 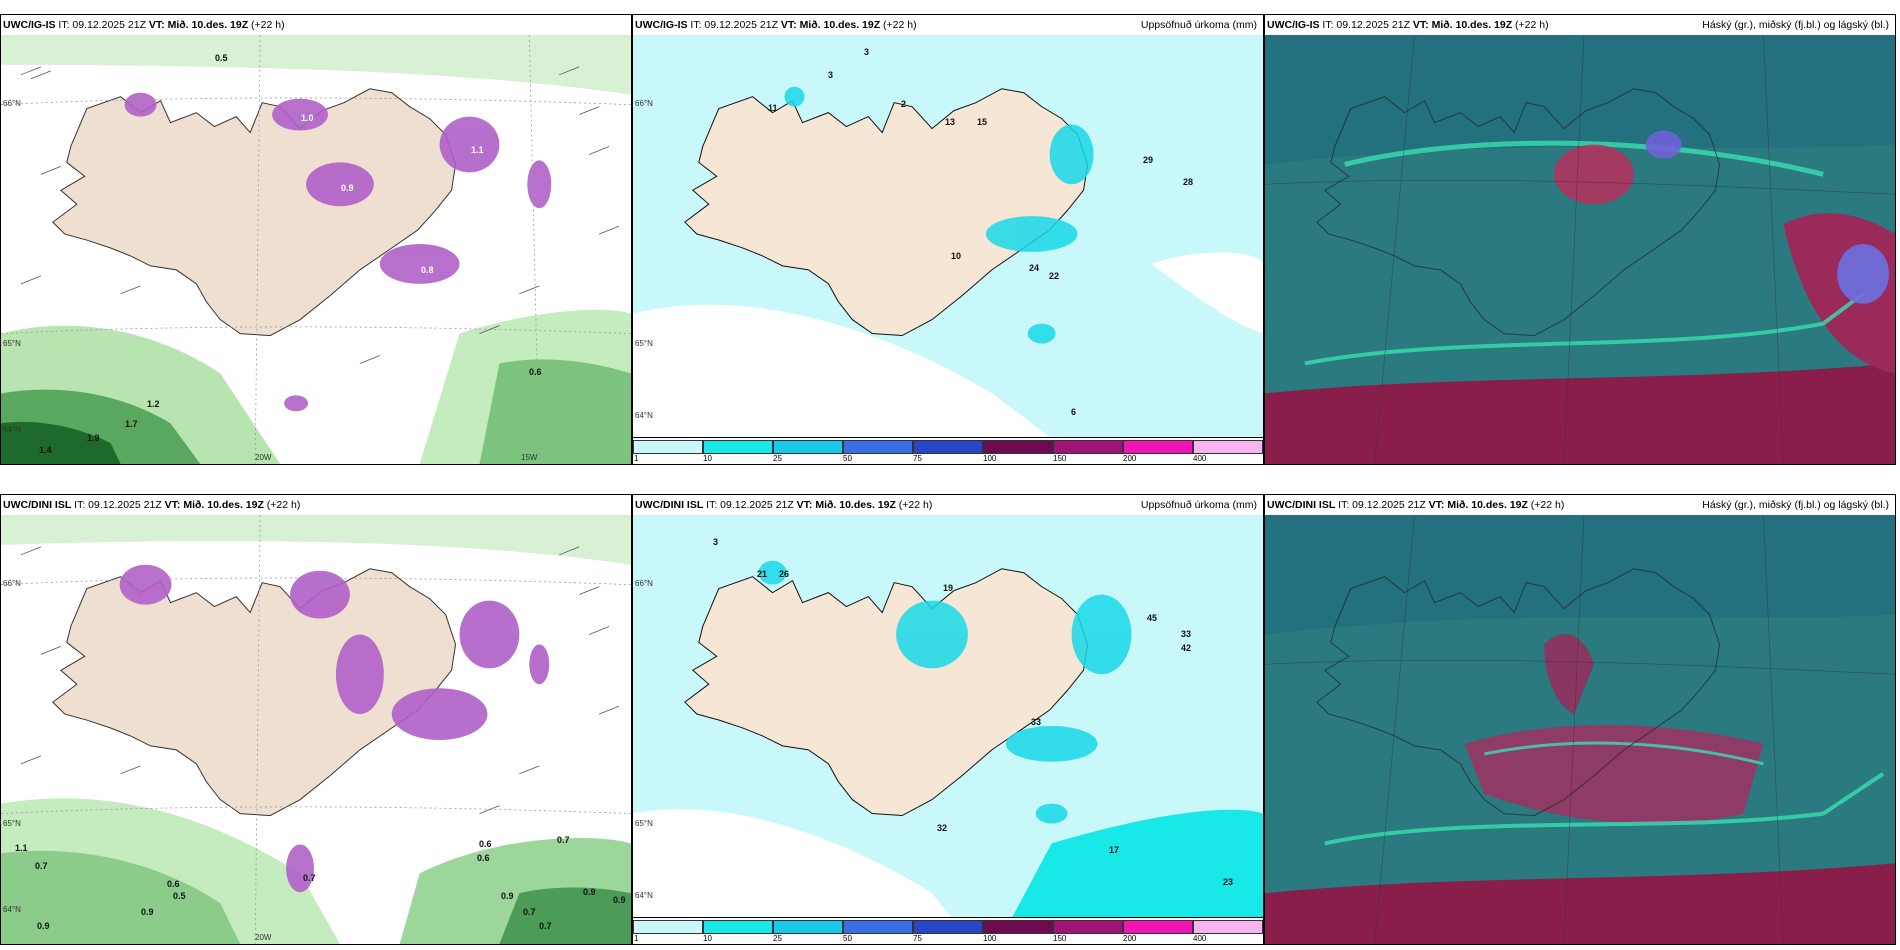 I want to click on precip-value: 19, so click(x=948, y=588).